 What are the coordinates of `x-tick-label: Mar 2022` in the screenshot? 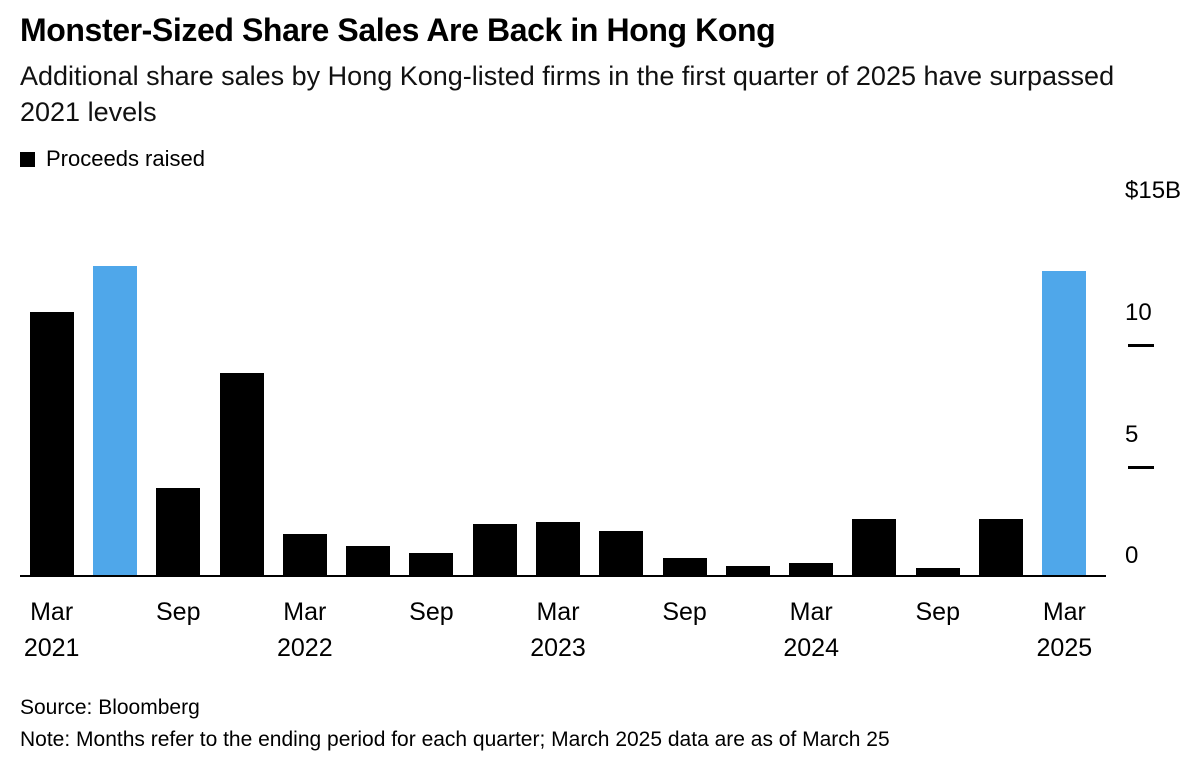 It's located at (305, 630).